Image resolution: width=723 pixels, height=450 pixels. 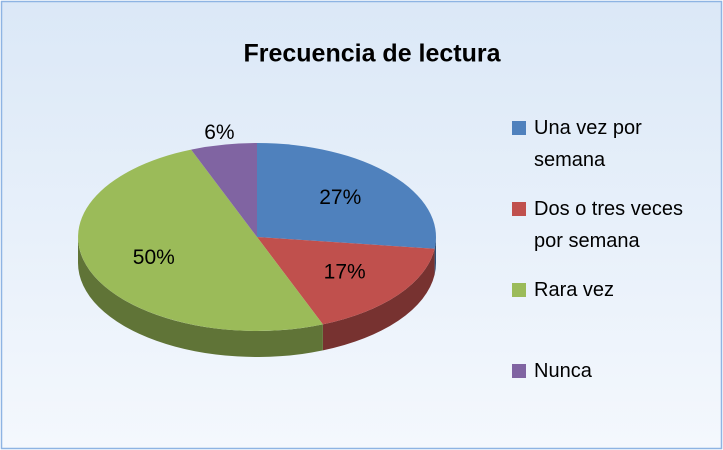 I want to click on data-label: 6%, so click(x=219, y=132).